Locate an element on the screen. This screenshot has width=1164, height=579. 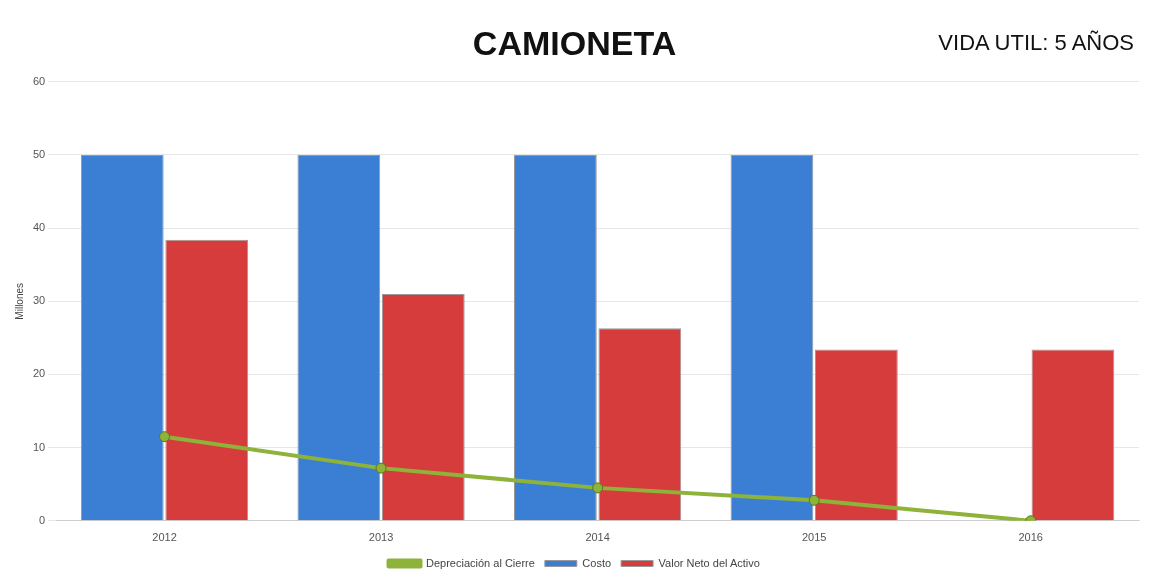
y-tick-label: 10 is located at coordinates (39, 446).